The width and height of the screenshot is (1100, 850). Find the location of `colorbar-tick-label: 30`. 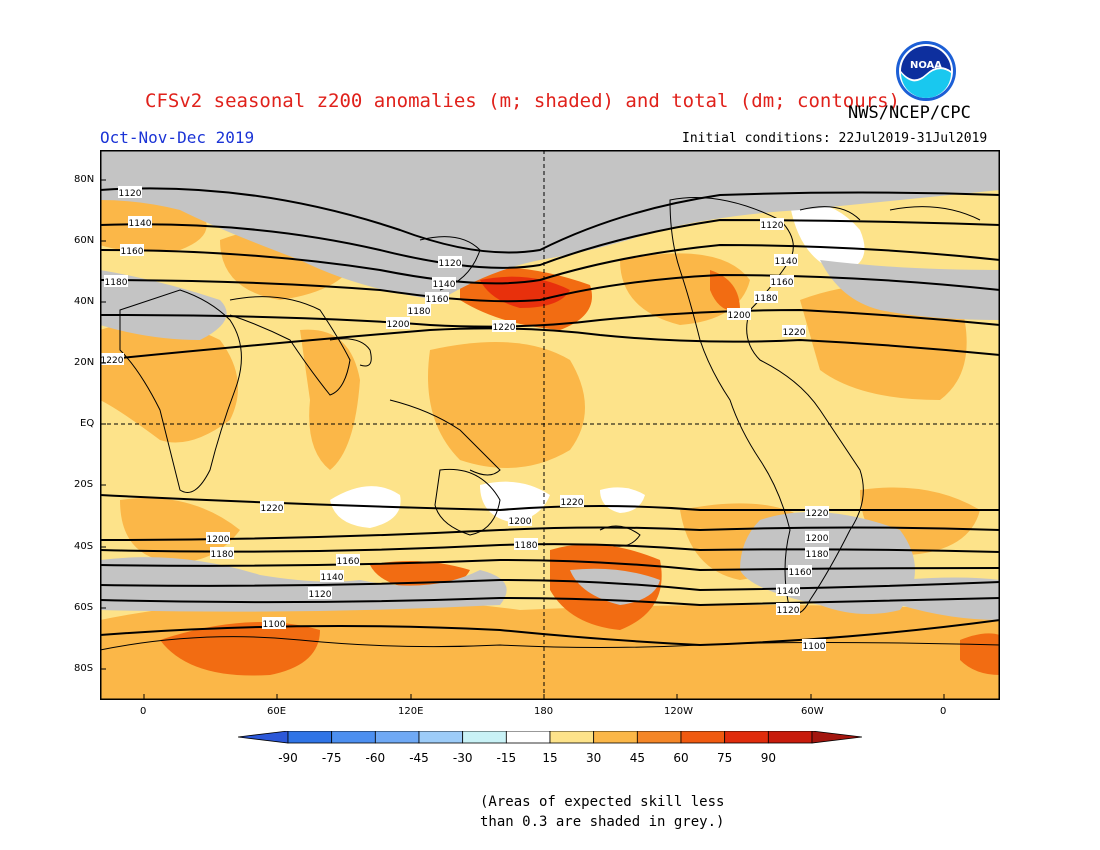

colorbar-tick-label: 30 is located at coordinates (593, 758).